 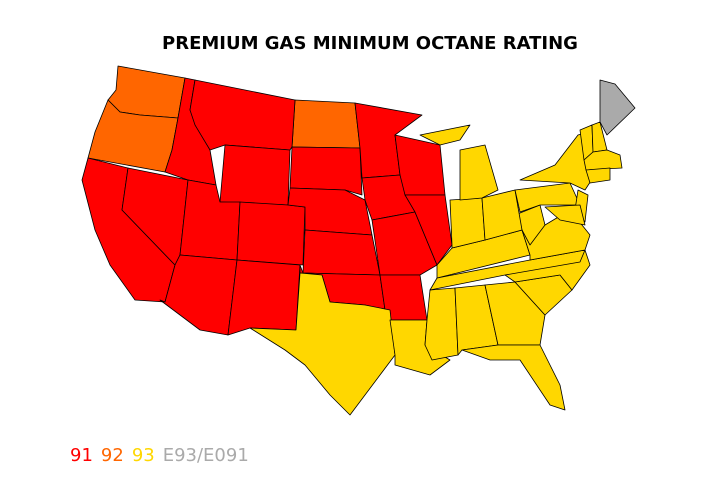 I want to click on legend-entry: 91, so click(x=81, y=455).